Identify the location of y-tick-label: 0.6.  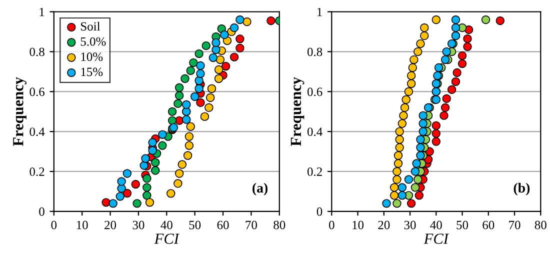
(314, 92).